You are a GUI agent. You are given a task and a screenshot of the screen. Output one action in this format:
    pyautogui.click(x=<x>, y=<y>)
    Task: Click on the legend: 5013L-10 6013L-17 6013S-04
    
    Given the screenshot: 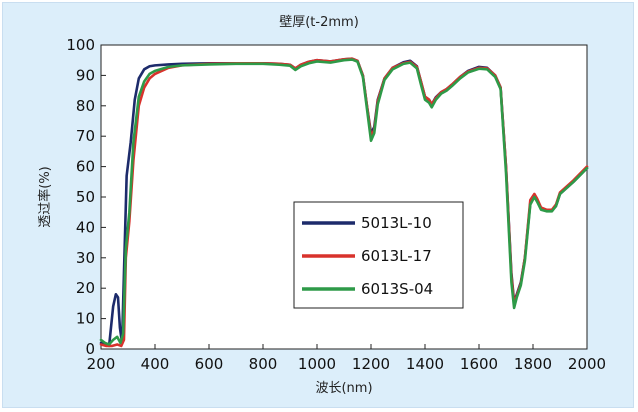 What is the action you would take?
    pyautogui.click(x=378, y=255)
    